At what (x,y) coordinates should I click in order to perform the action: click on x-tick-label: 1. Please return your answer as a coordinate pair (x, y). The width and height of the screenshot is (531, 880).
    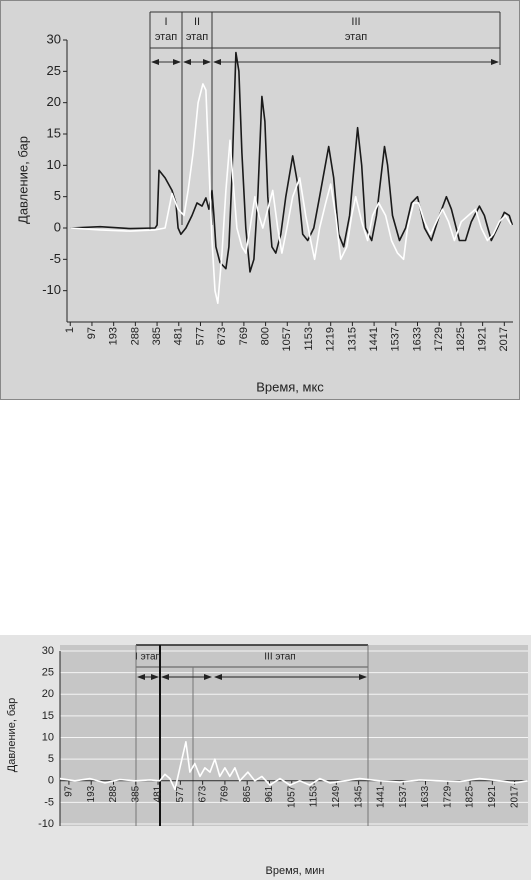
    Looking at the image, I should click on (70, 330).